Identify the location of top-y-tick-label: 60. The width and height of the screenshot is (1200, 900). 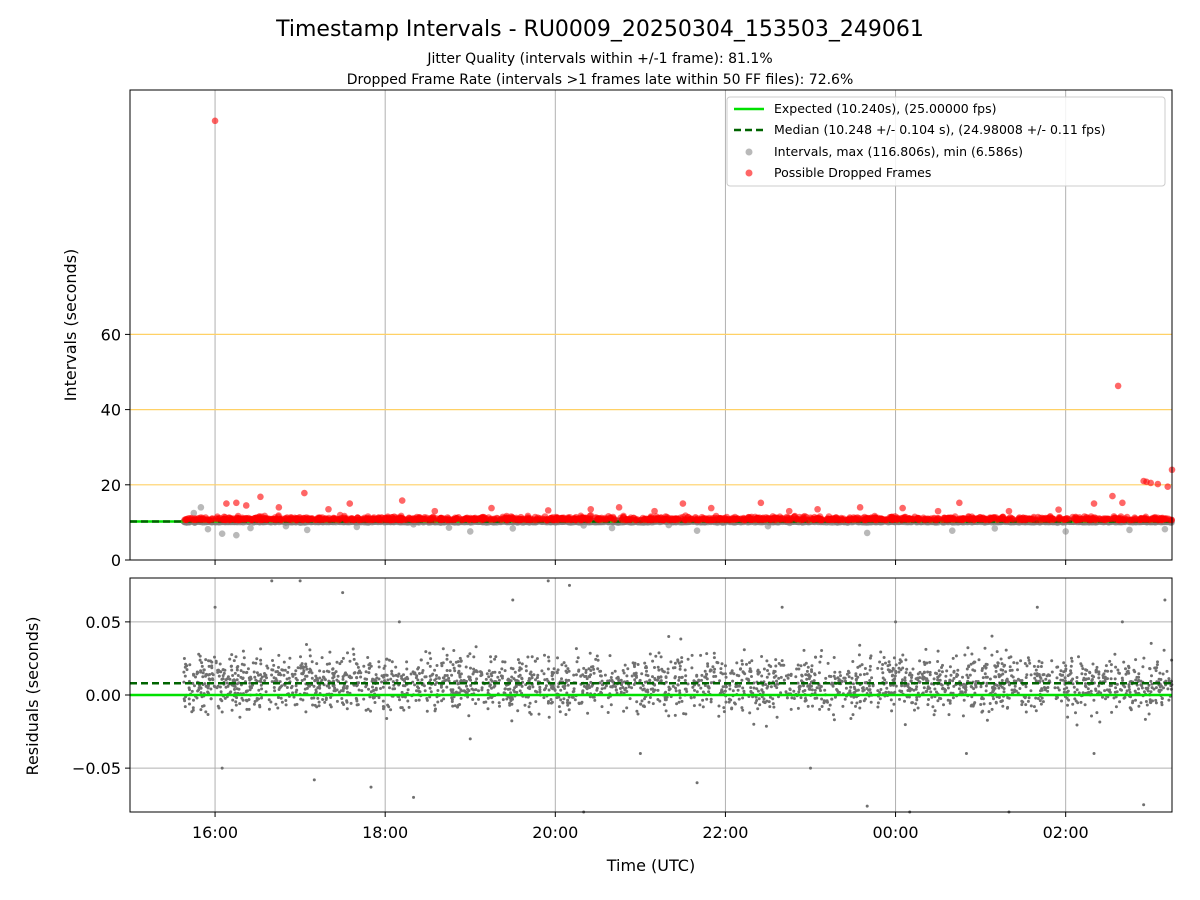
(111, 334).